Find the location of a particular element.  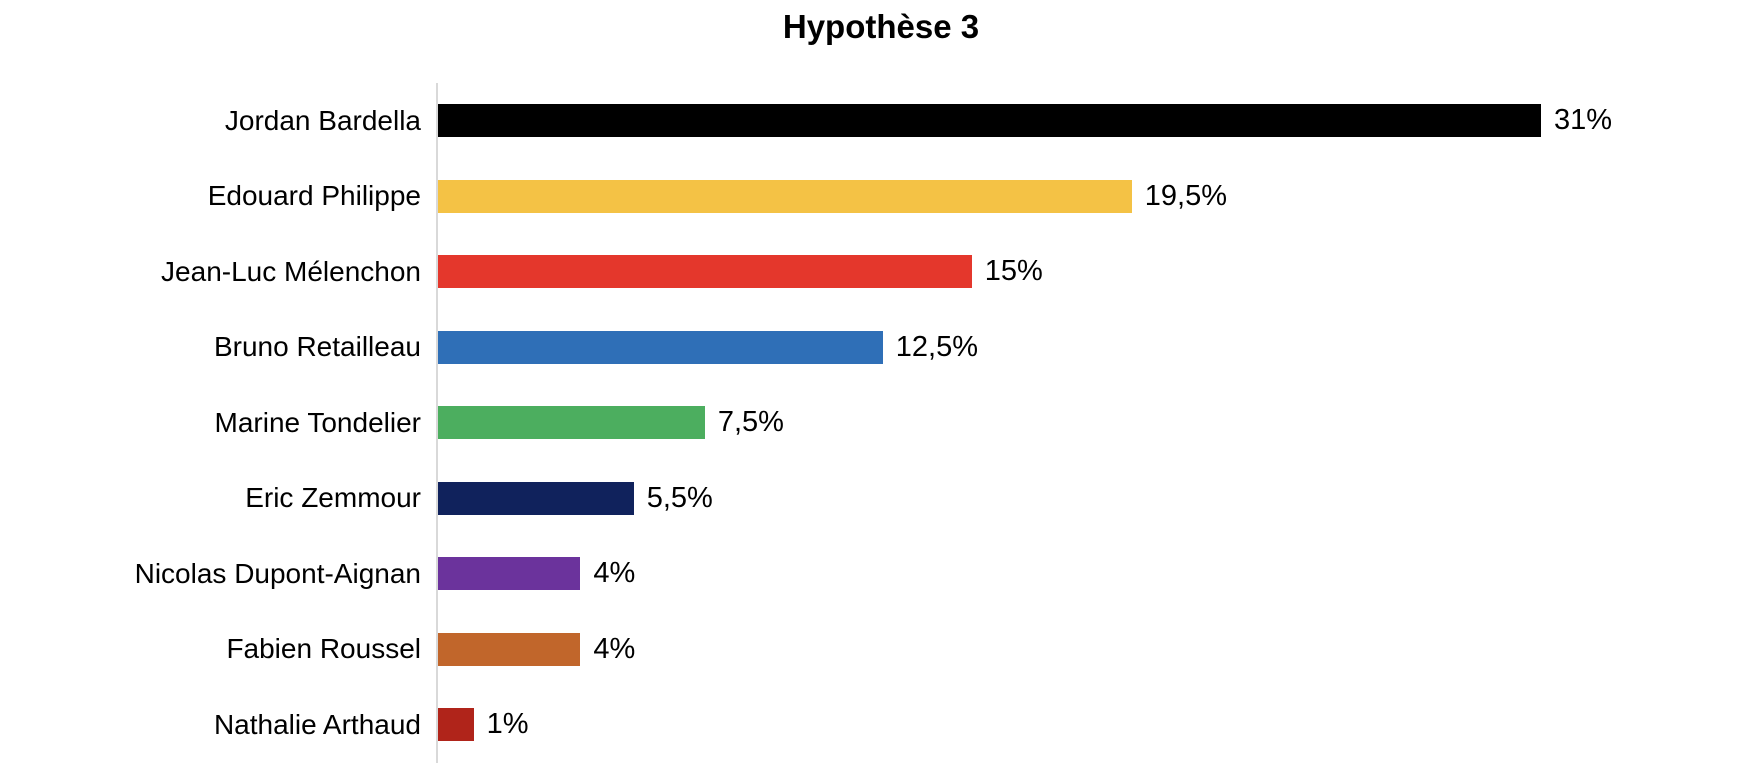

bar-row: Edouard Philippe 19,5% is located at coordinates (881, 197).